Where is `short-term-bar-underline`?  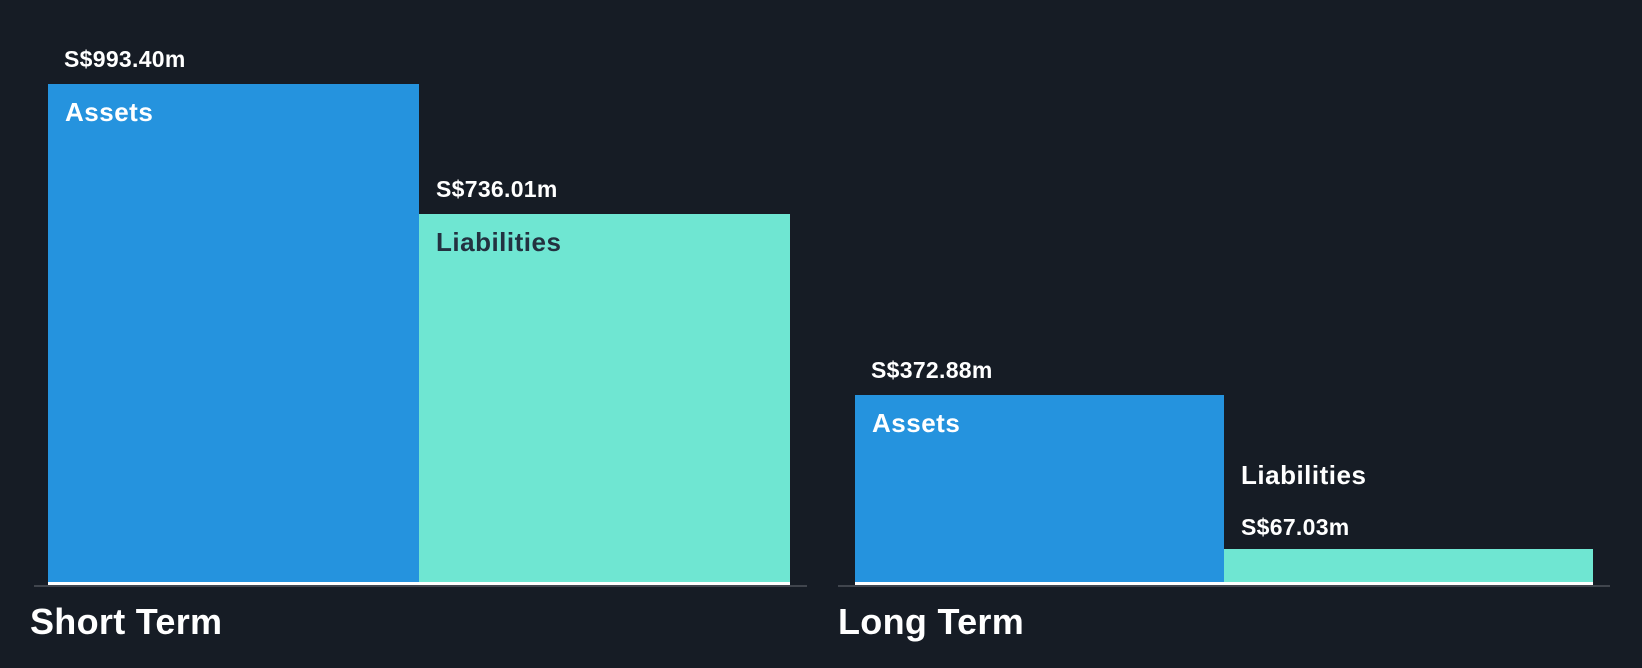 short-term-bar-underline is located at coordinates (419, 583).